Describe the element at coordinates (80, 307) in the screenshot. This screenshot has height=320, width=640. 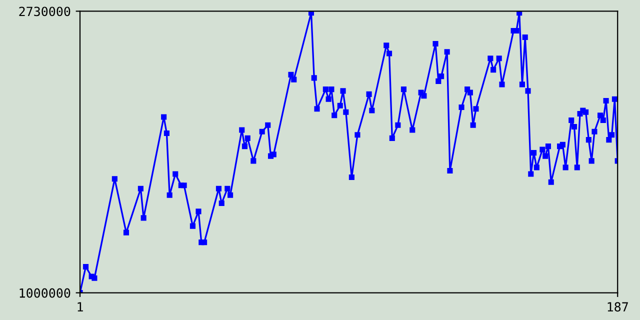
I see `x-tick-label: 1` at that location.